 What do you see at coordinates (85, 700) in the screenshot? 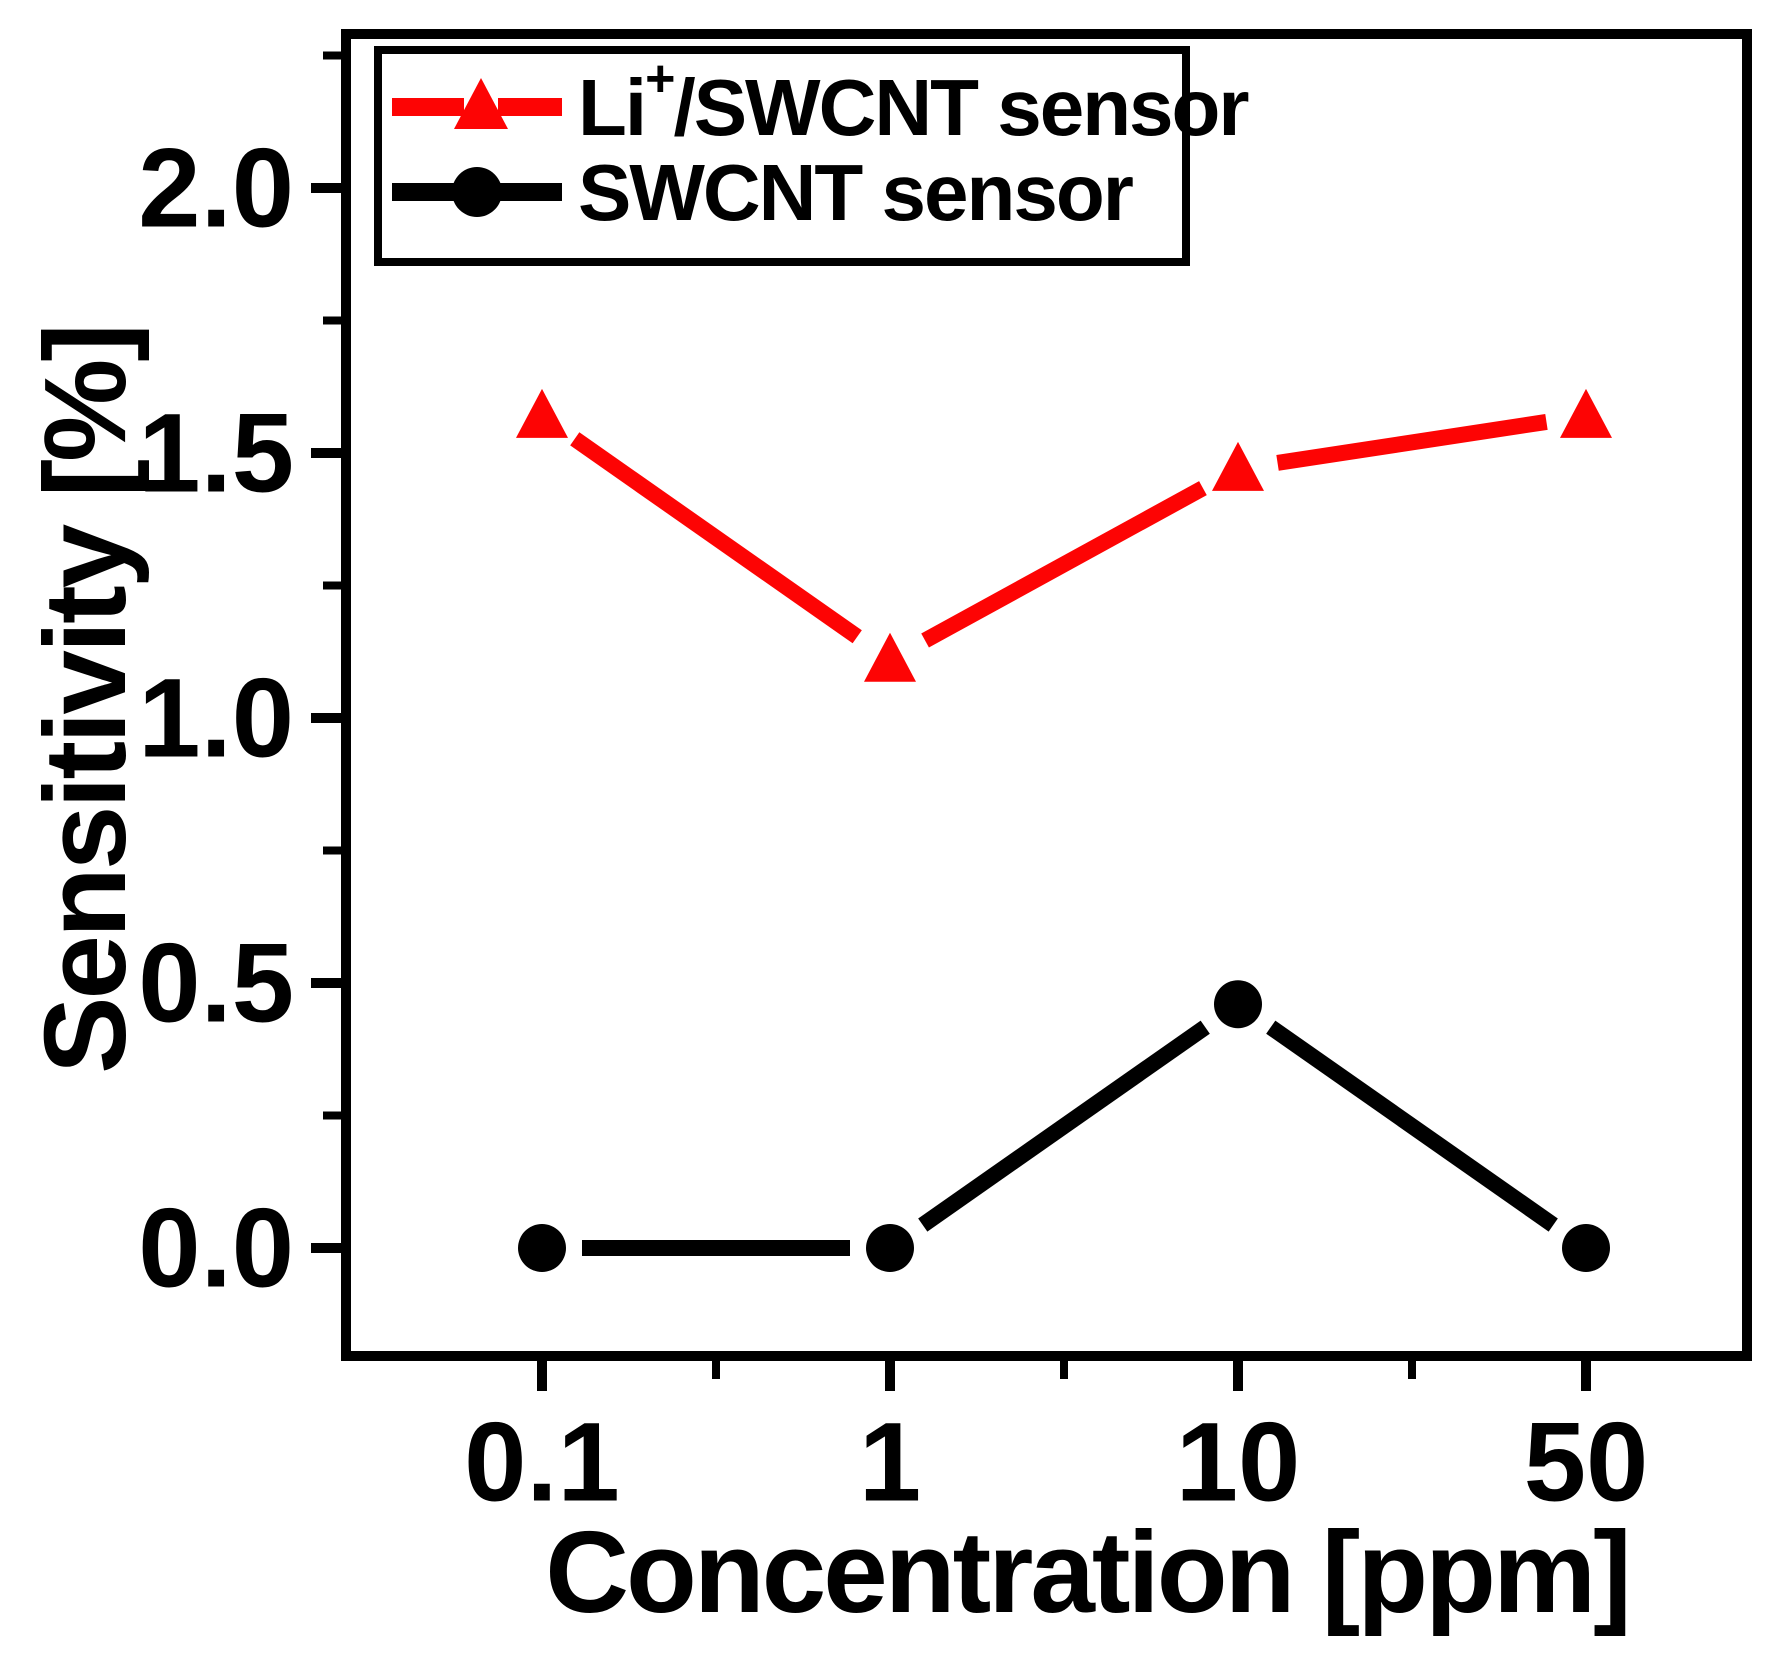
I see `y-axis-title: Sensitivity [%]` at bounding box center [85, 700].